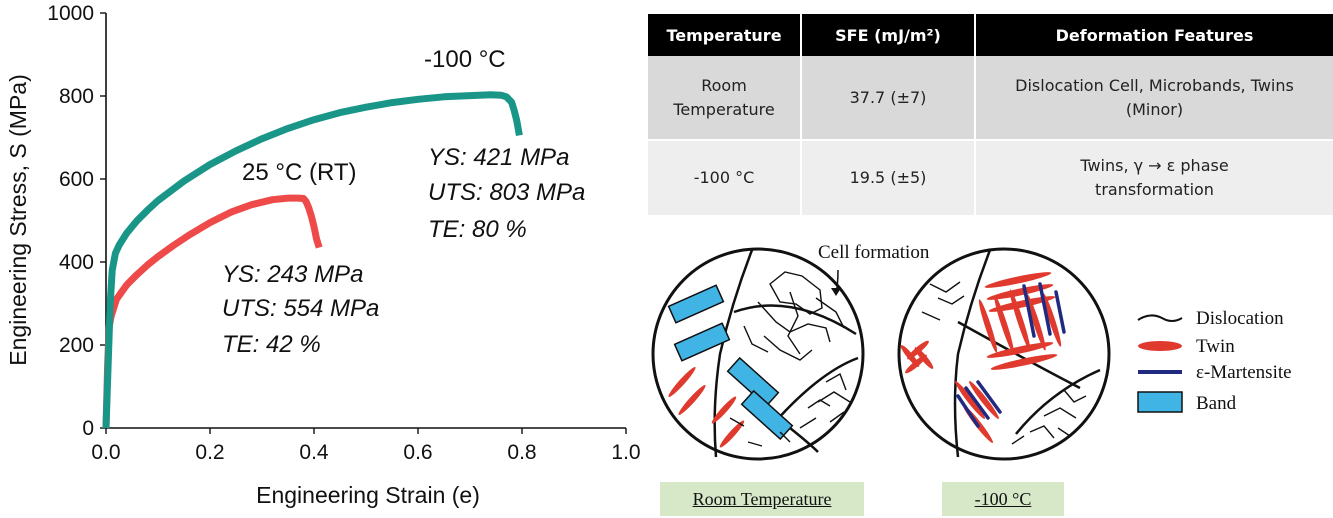 This screenshot has height=518, width=1333. What do you see at coordinates (212, 311) in the screenshot?
I see `series-line-rt` at bounding box center [212, 311].